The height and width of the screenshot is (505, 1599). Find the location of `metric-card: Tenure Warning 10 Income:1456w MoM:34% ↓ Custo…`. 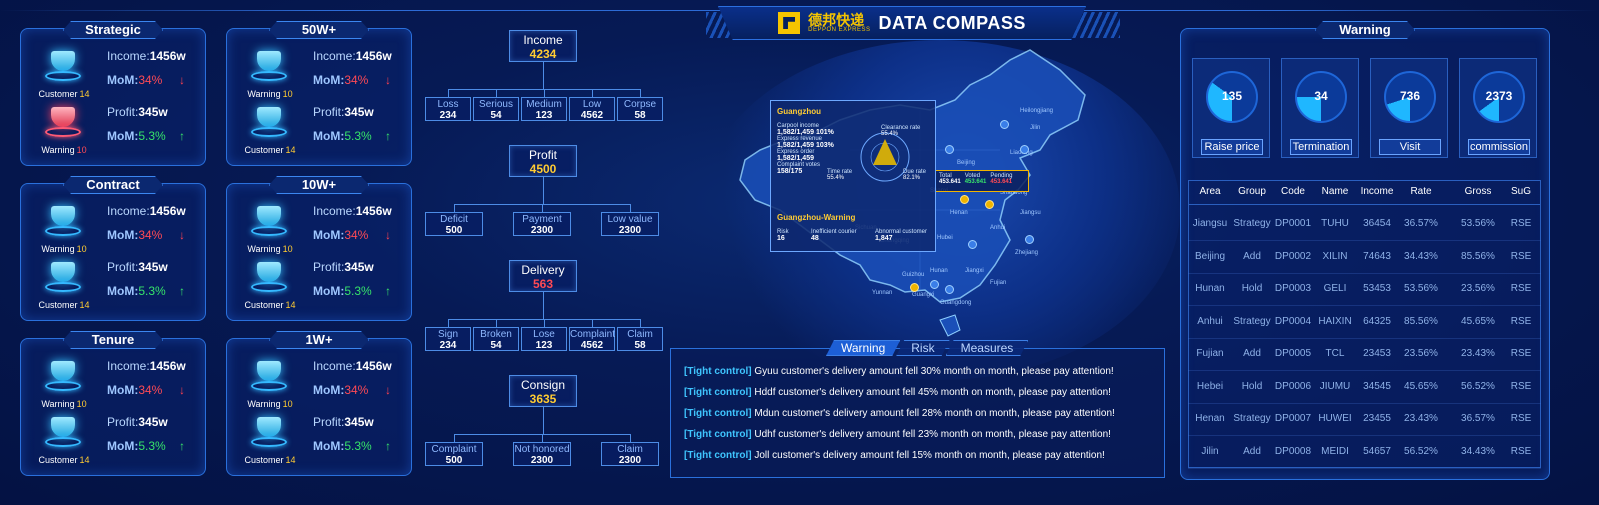

metric-card: Tenure Warning 10 Income:1456w MoM:34% ↓ Custo… is located at coordinates (113, 403).